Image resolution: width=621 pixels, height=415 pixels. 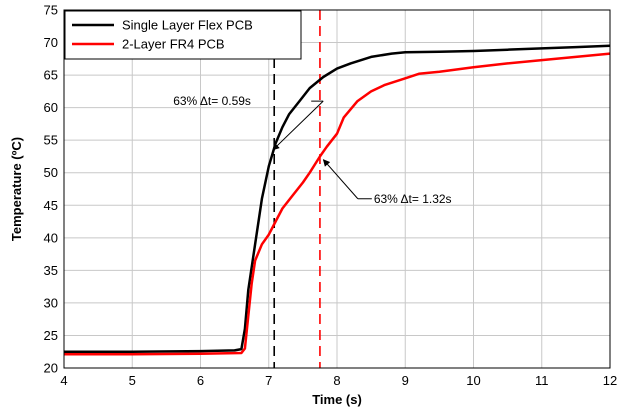 I want to click on annotation-label-0: 63% Δt= 0.59s, so click(x=212, y=101).